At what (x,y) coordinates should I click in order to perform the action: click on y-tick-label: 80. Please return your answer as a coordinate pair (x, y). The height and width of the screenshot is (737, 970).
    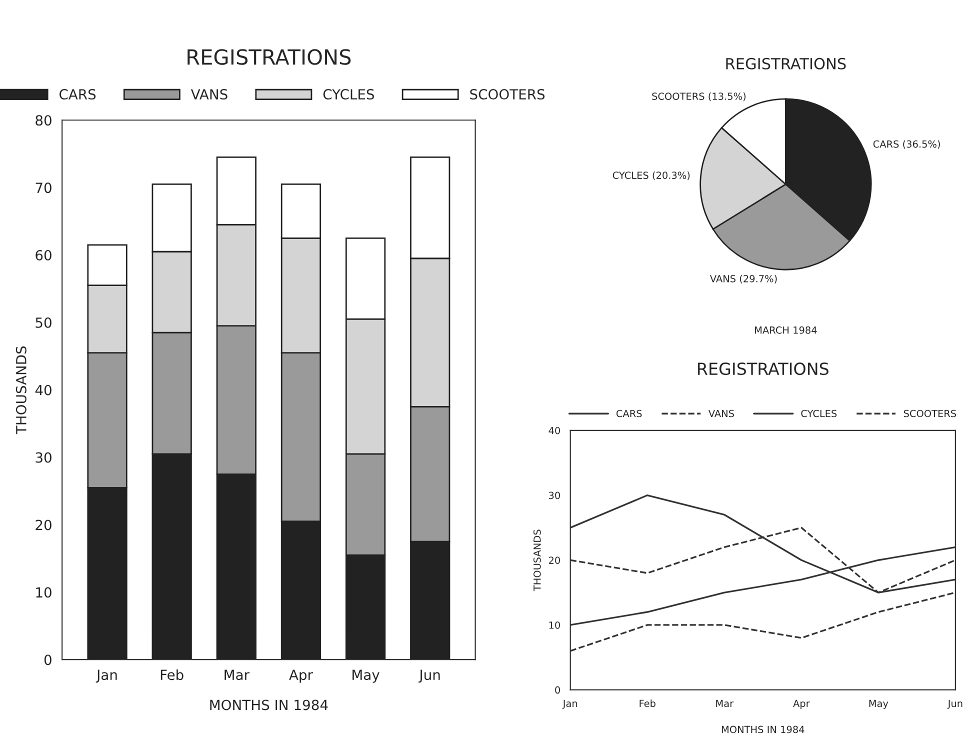
    Looking at the image, I should click on (44, 120).